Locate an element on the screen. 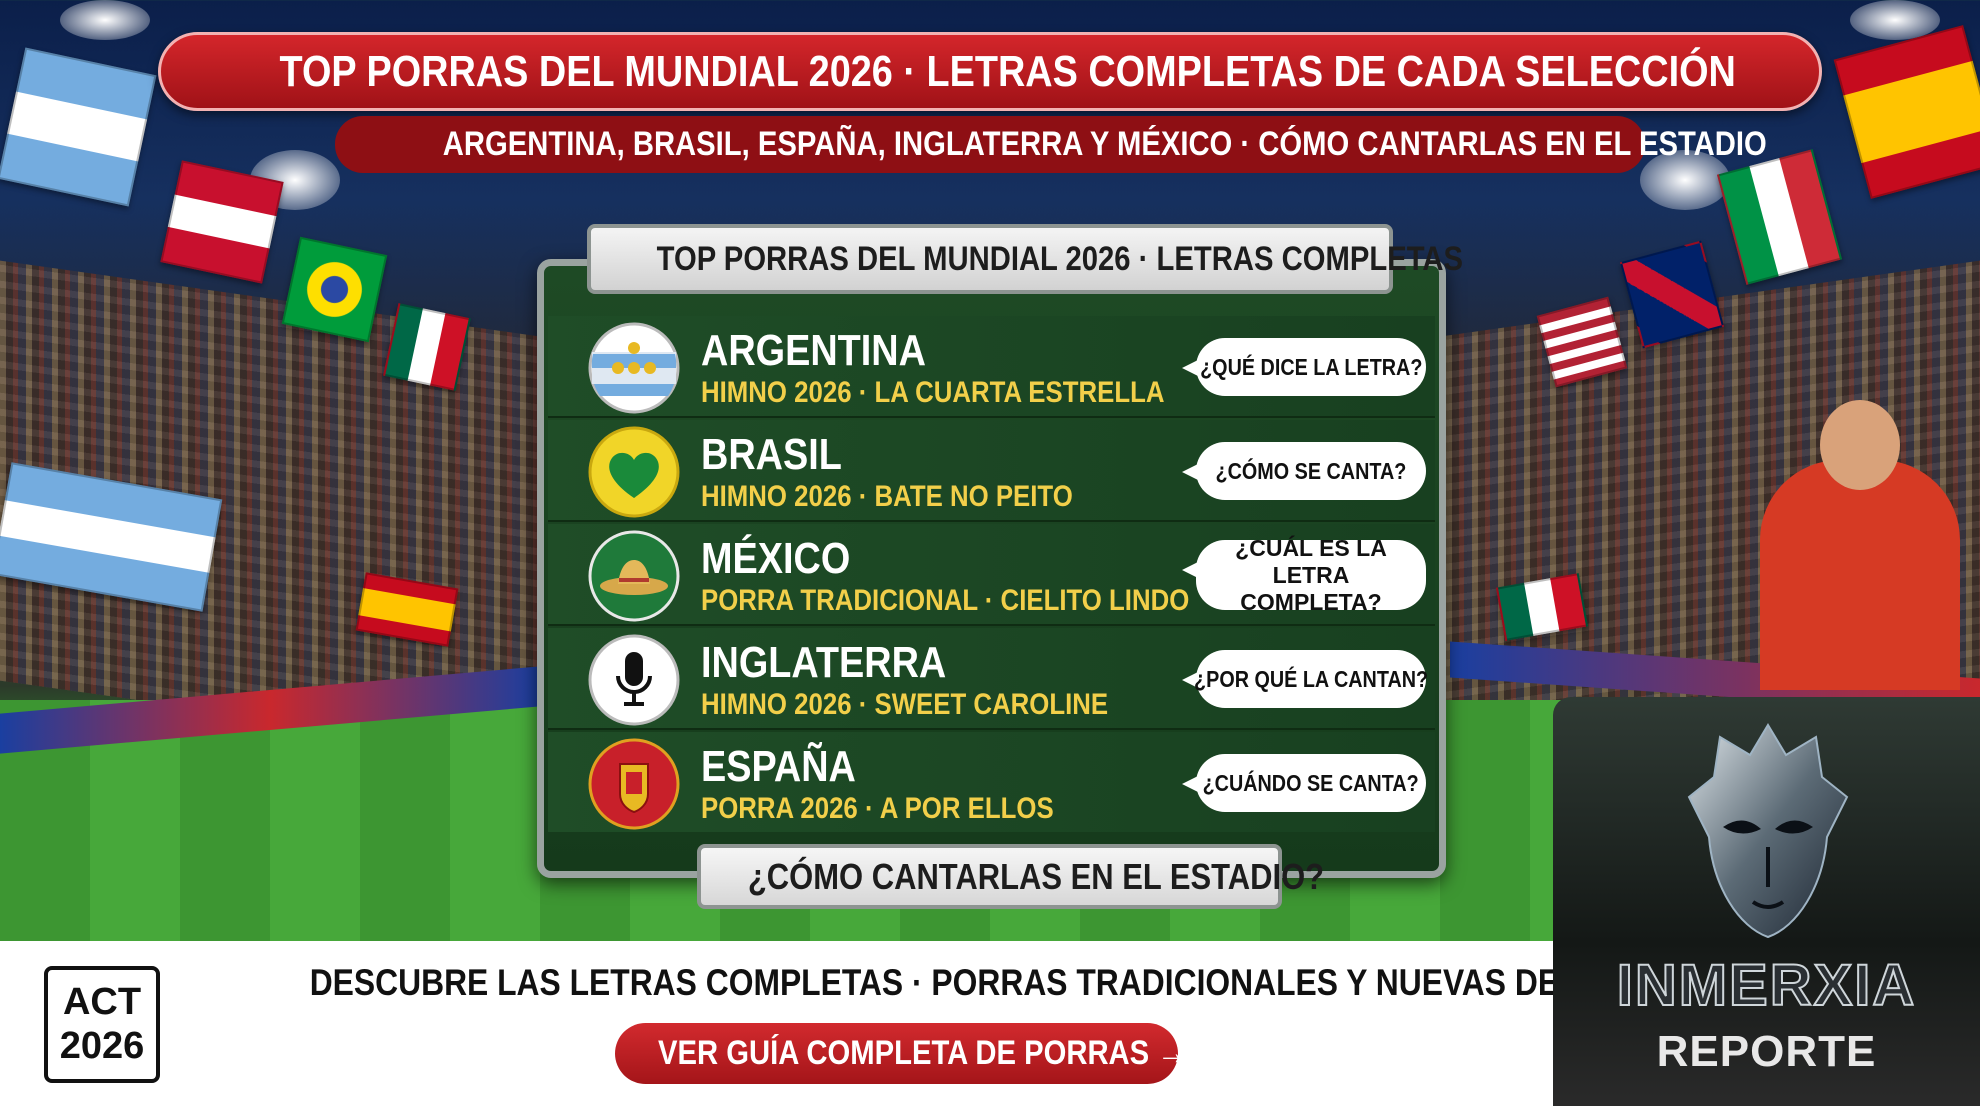 This screenshot has width=1980, height=1106. brand-panel: INMERXIA REPORTE is located at coordinates (1766, 901).